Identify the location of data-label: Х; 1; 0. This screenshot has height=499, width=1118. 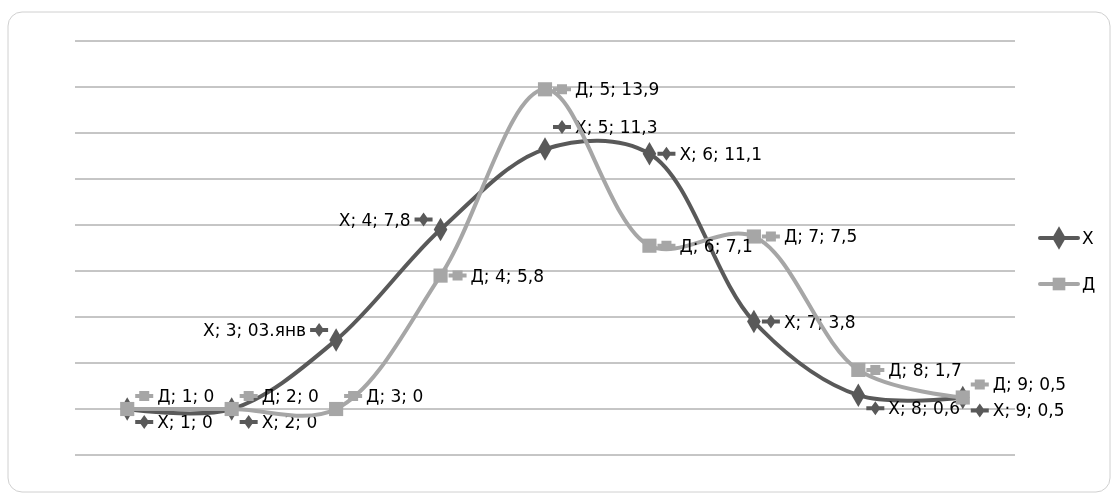
(185, 421).